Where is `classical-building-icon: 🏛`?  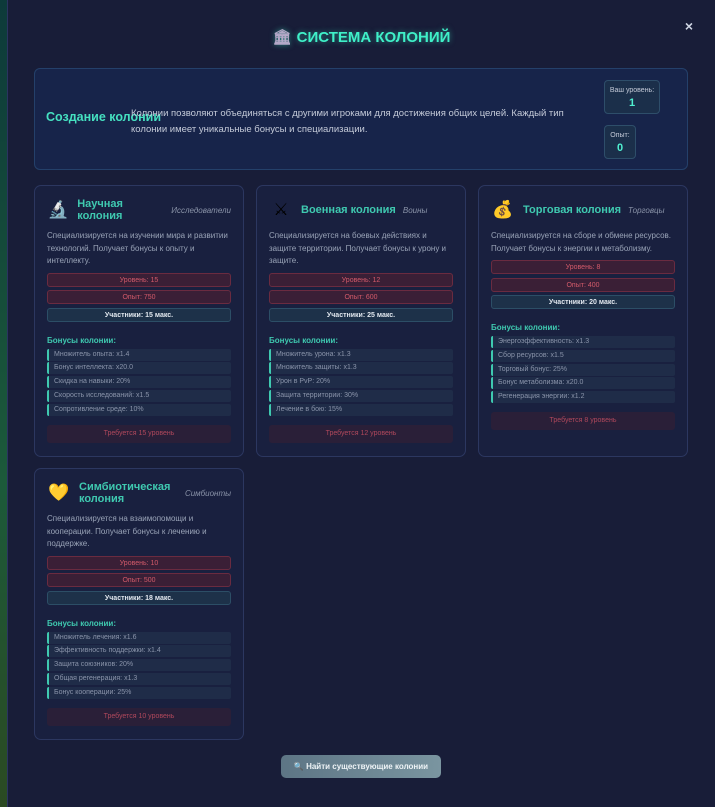 classical-building-icon: 🏛 is located at coordinates (282, 37).